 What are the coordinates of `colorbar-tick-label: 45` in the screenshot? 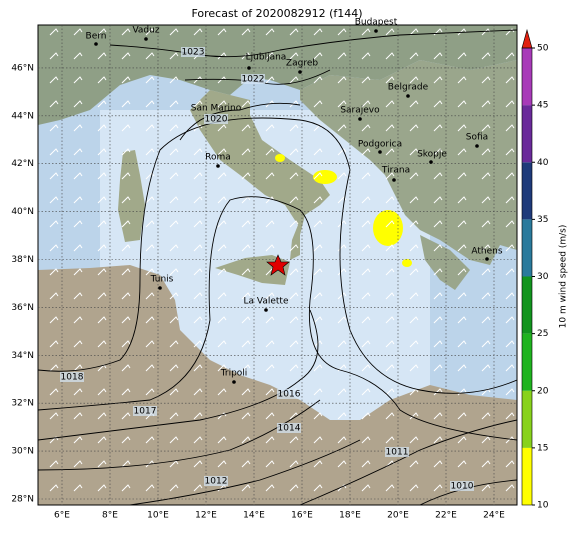 It's located at (542, 106).